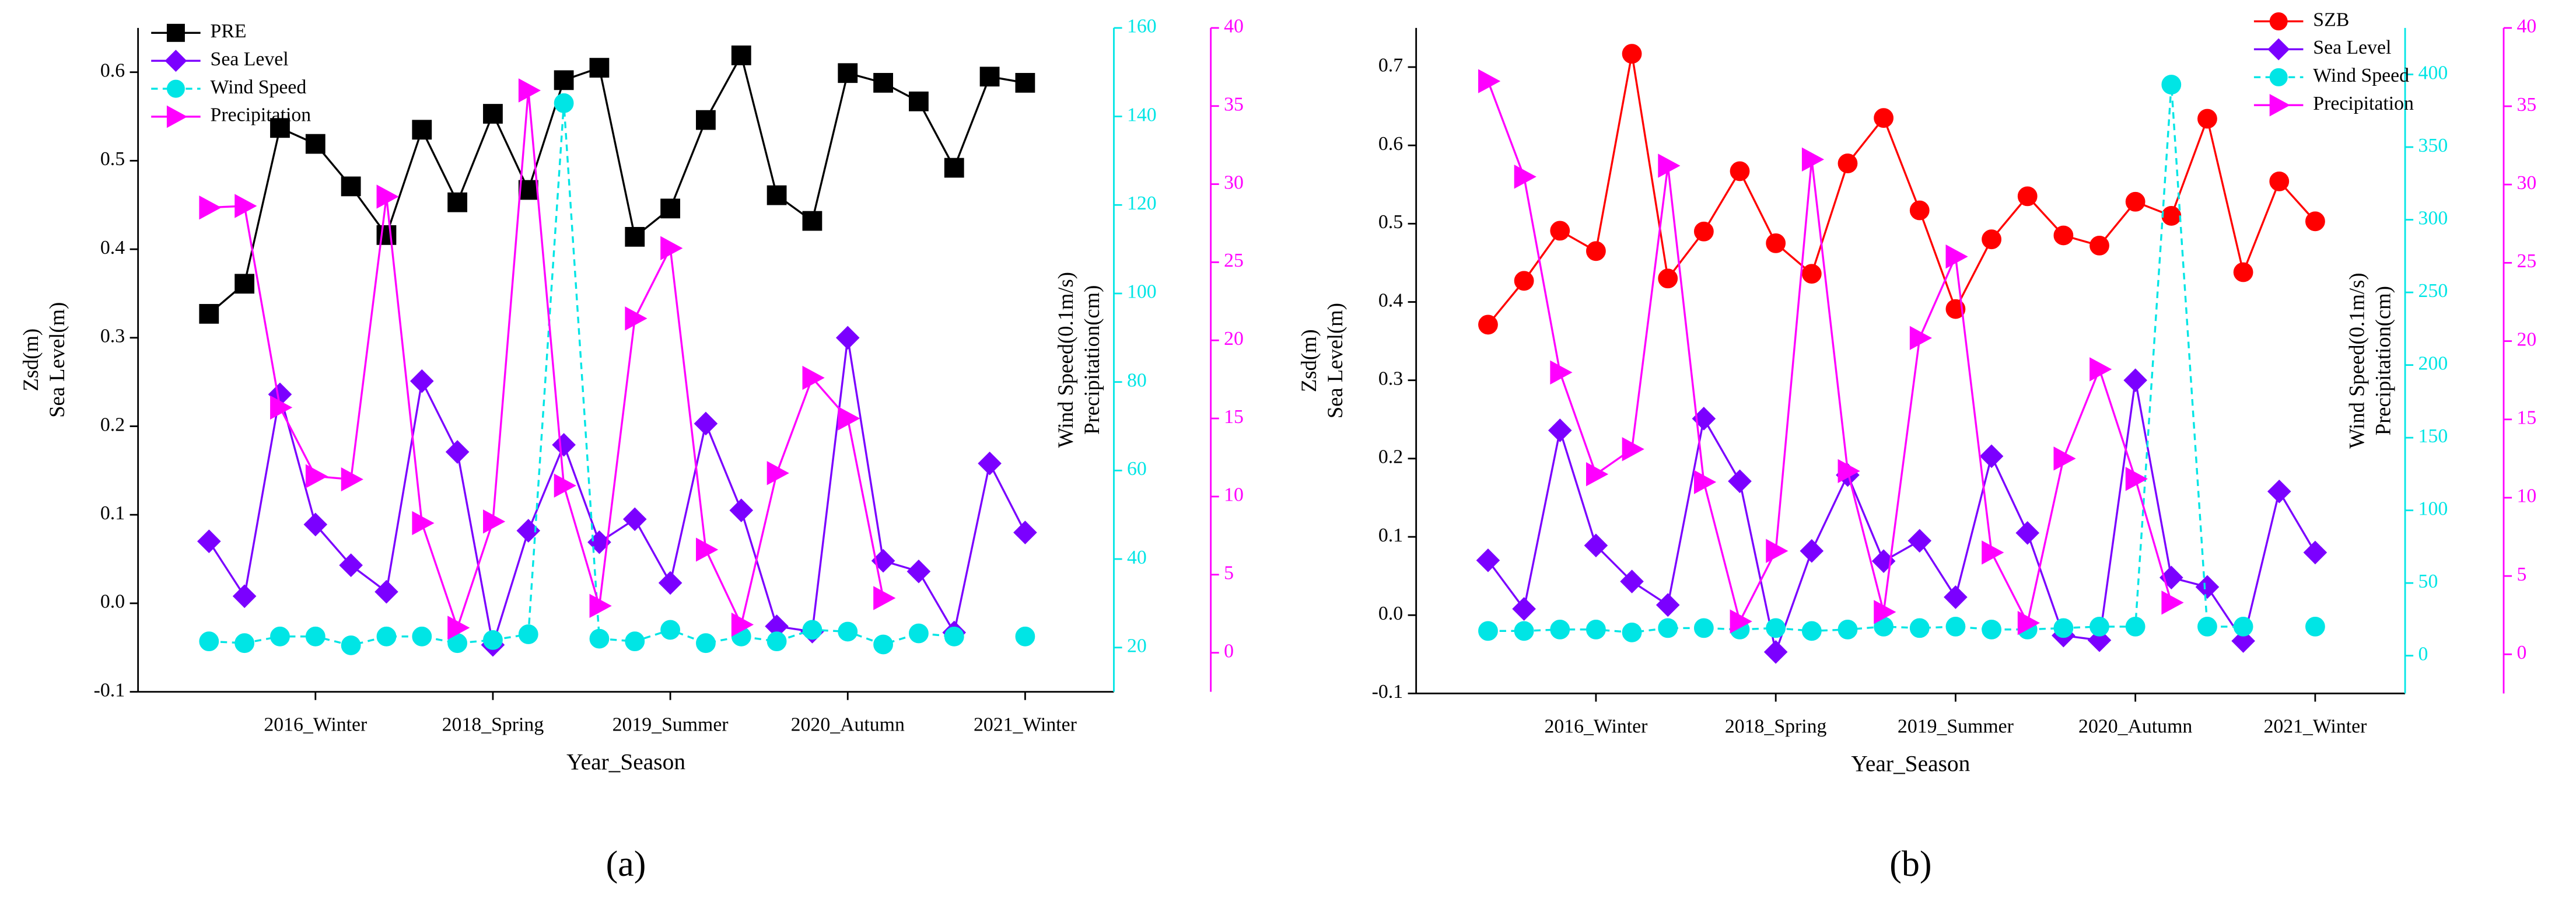 This screenshot has height=912, width=2576. I want to click on x-tick-label: 2018_Spring, so click(493, 725).